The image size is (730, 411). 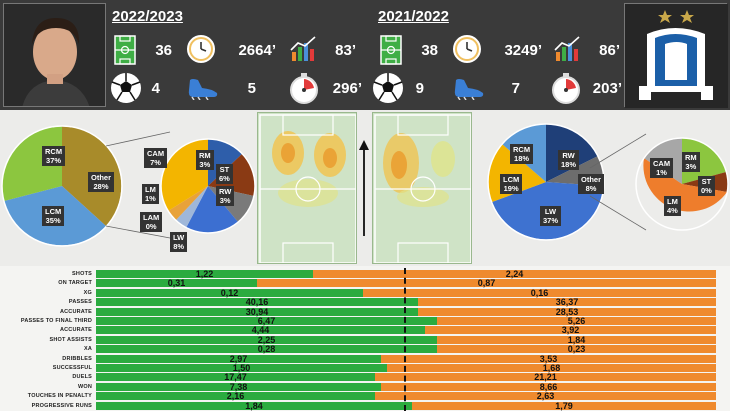 I want to click on attack-direction-arrow, so click(x=364, y=188).